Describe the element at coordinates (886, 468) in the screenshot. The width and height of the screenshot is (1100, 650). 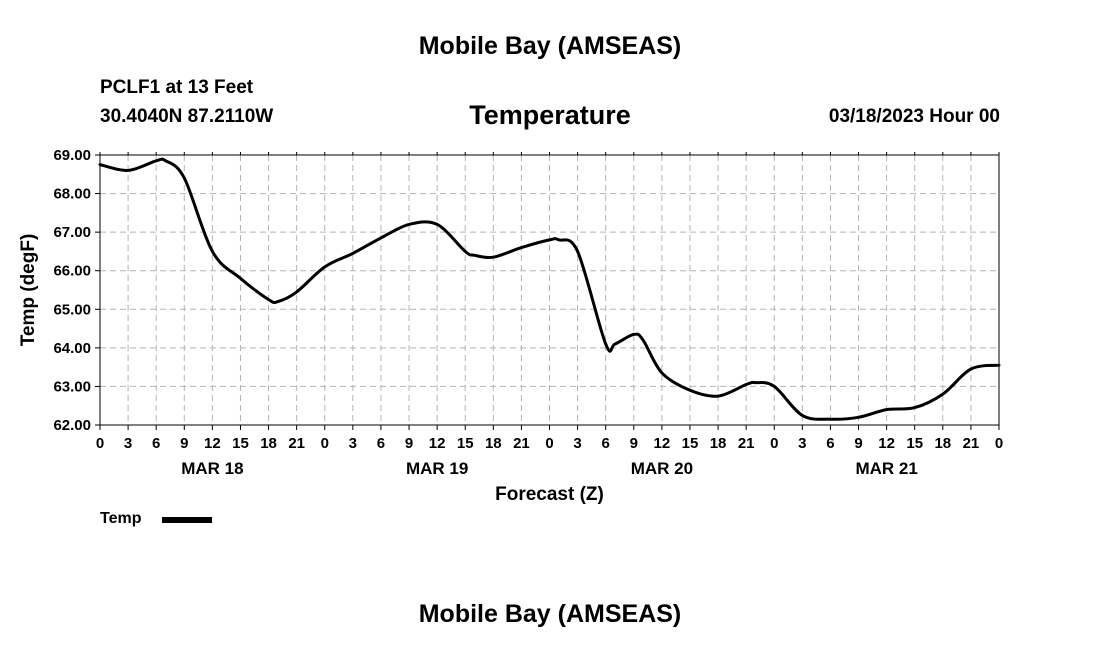
I see `date-label: MAR 21` at that location.